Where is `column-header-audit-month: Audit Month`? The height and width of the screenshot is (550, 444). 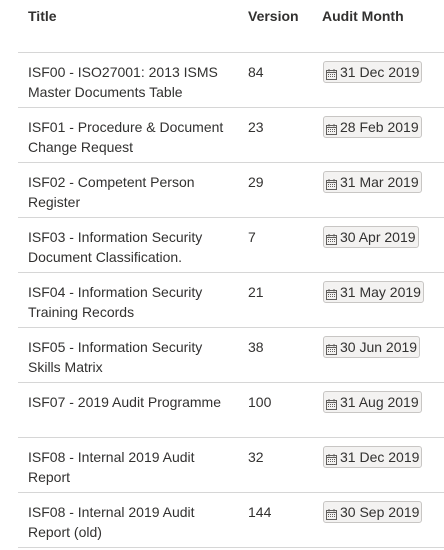 column-header-audit-month: Audit Month is located at coordinates (363, 16).